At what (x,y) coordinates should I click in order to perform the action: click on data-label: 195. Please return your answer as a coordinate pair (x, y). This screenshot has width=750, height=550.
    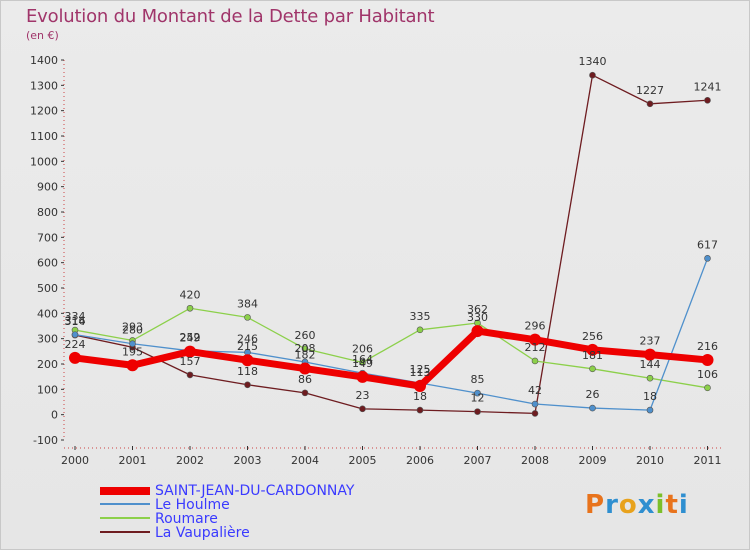
    Looking at the image, I should click on (132, 351).